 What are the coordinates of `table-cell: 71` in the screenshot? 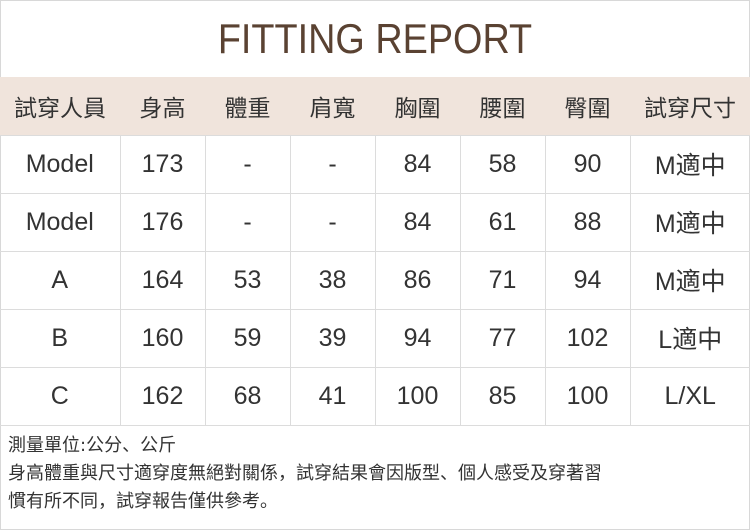 It's located at (502, 280).